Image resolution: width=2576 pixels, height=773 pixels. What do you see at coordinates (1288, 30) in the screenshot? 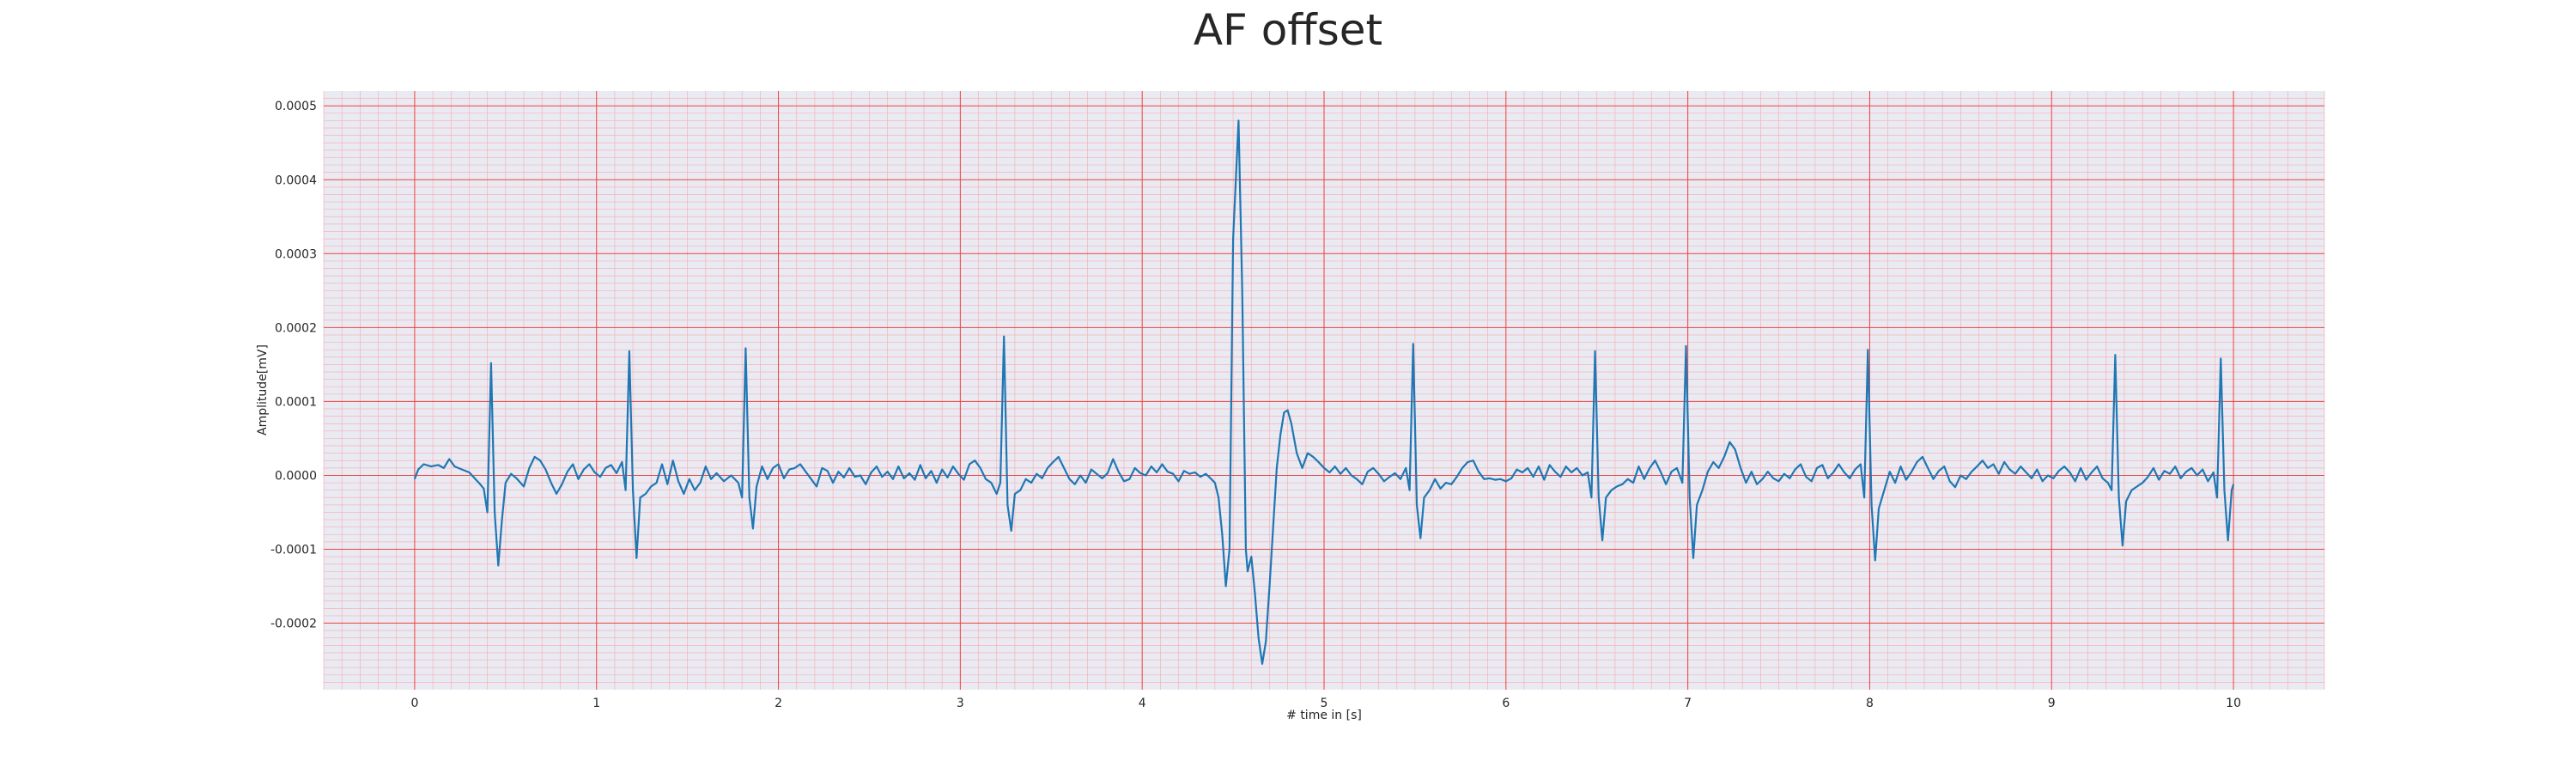
I see `chart-title: AF offset` at bounding box center [1288, 30].